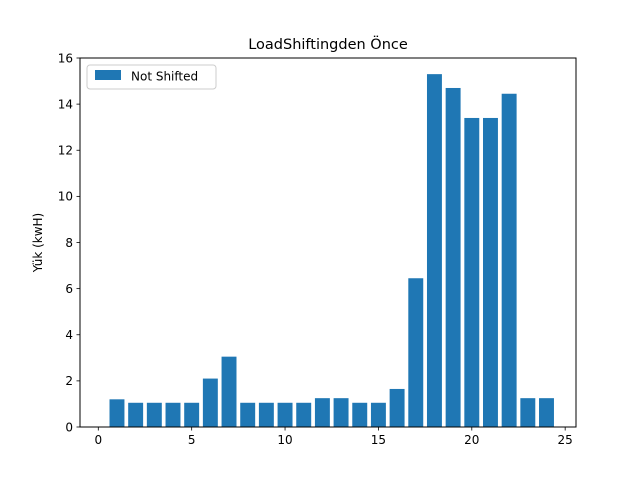  What do you see at coordinates (69, 427) in the screenshot?
I see `y-tick-label-0: 0` at bounding box center [69, 427].